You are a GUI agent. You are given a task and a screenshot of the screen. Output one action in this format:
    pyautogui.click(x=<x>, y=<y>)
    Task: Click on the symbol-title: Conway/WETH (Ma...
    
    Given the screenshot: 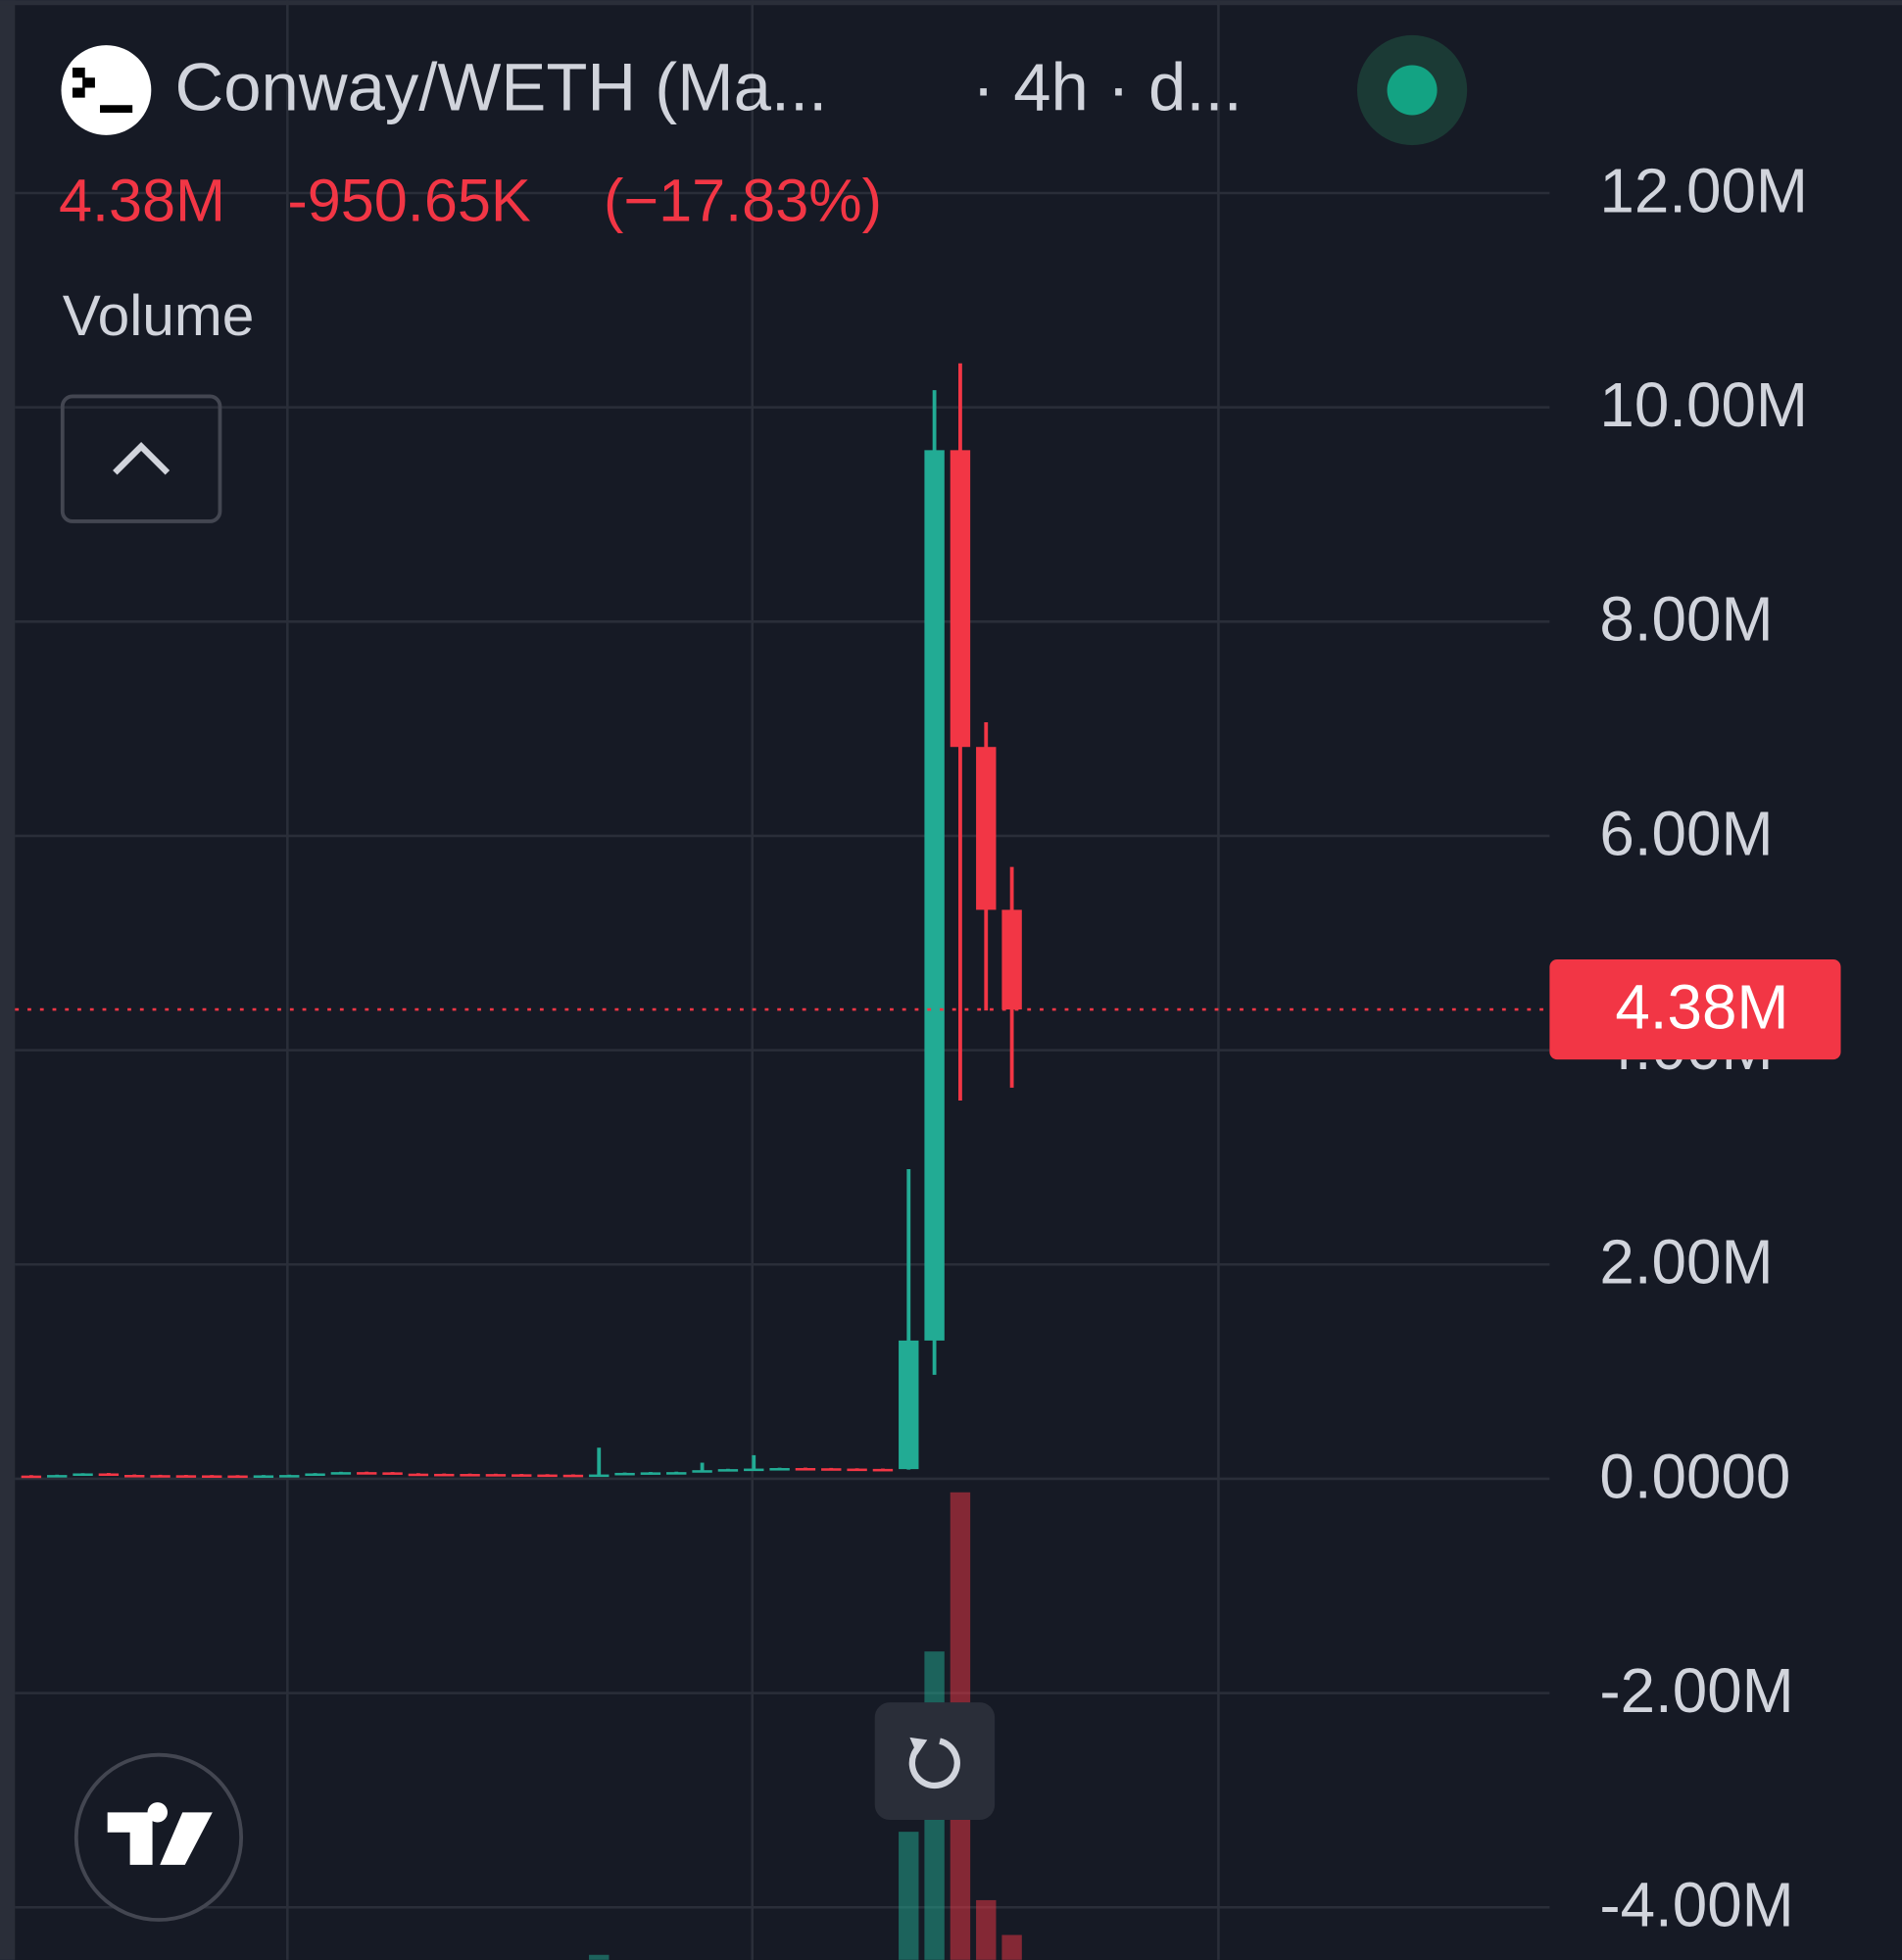 What is the action you would take?
    pyautogui.click(x=502, y=87)
    